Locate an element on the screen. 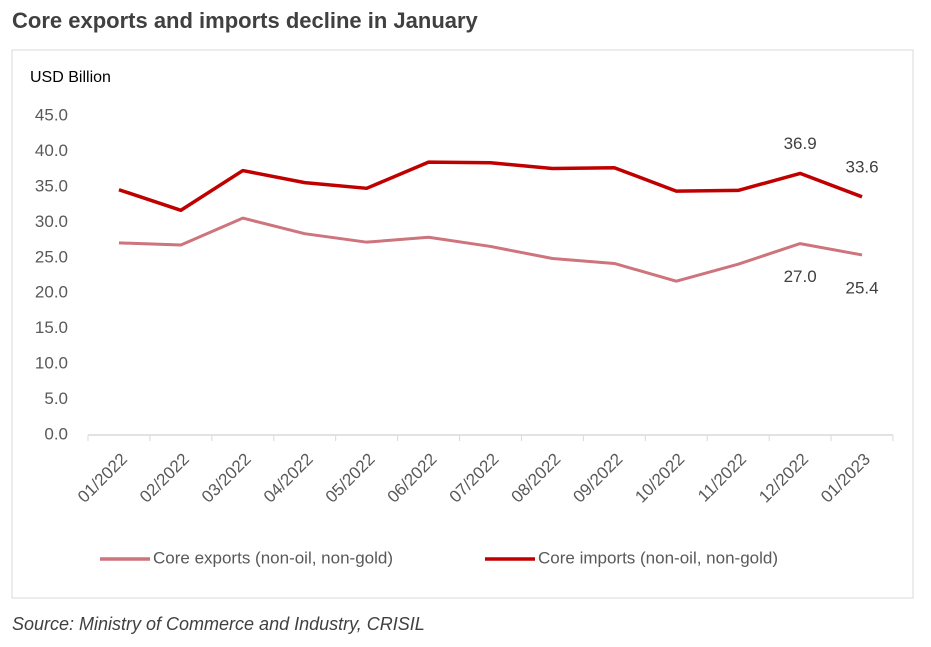 The height and width of the screenshot is (647, 931). legend-label: Core imports (non-oil, non-gold) is located at coordinates (658, 557).